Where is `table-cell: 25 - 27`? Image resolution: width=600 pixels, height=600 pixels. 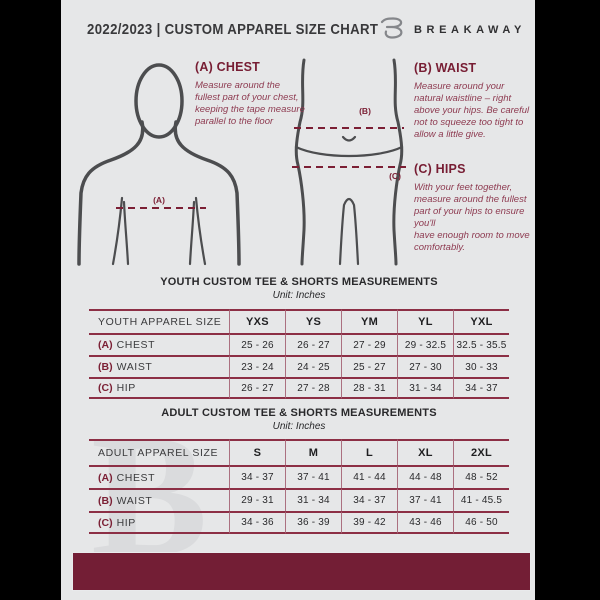
table-cell: 25 - 27 is located at coordinates (369, 366).